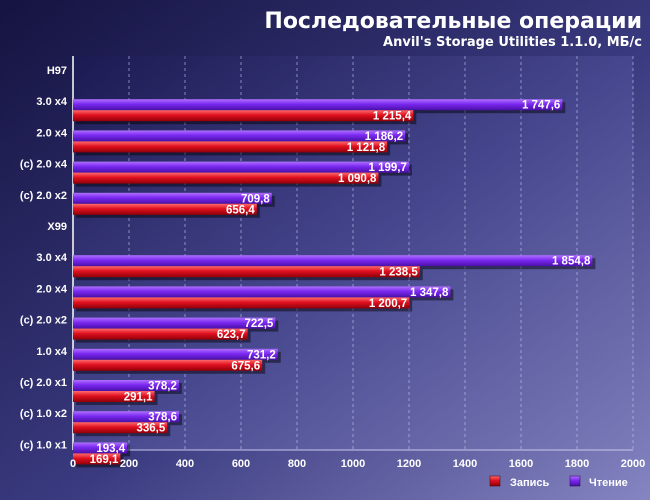  What do you see at coordinates (392, 117) in the screenshot?
I see `value-label-write-1: 1 215,4` at bounding box center [392, 117].